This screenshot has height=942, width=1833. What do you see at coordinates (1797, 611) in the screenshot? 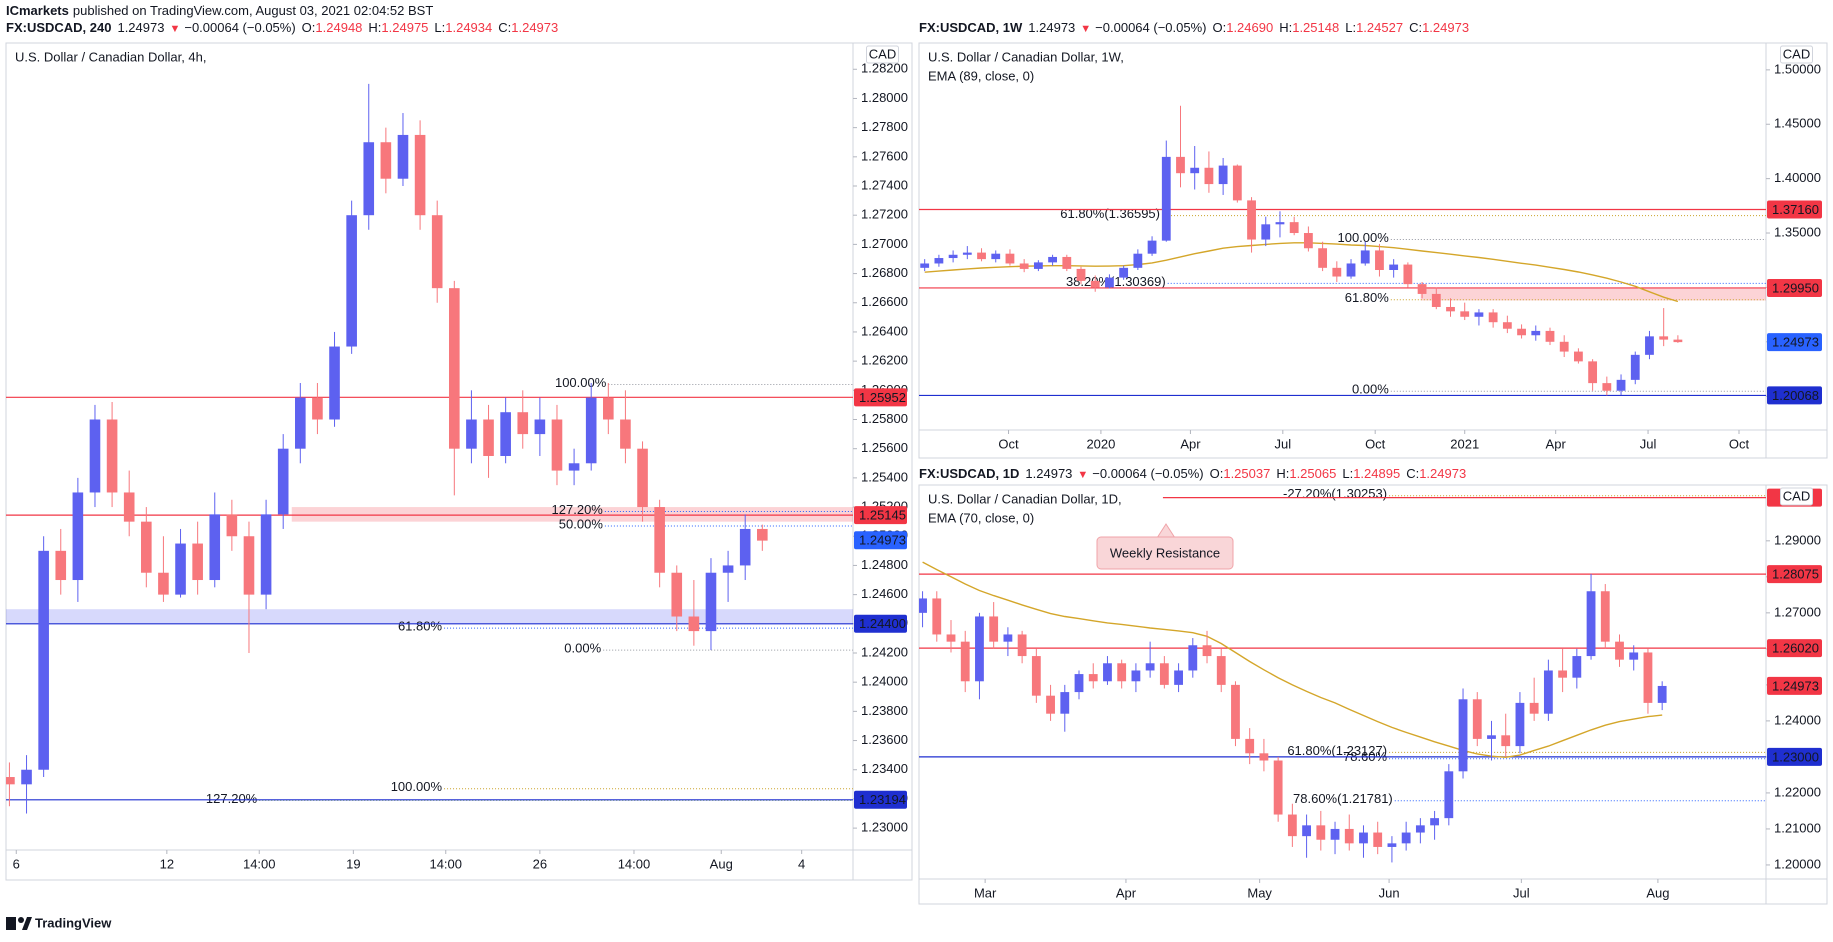
I see `y-tick-label: 1.27000` at bounding box center [1797, 611].